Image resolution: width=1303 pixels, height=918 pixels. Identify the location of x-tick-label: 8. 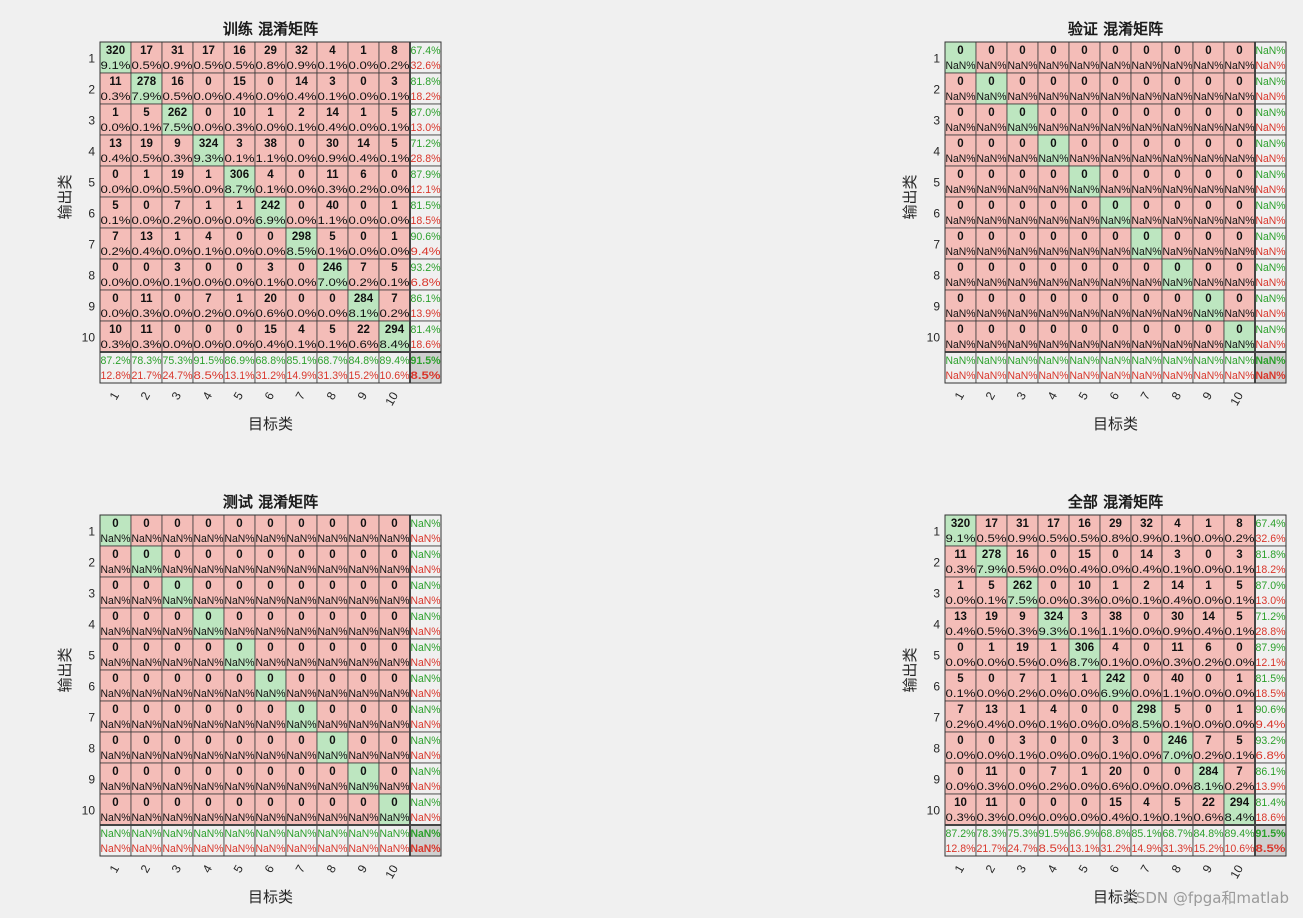
(1177, 868).